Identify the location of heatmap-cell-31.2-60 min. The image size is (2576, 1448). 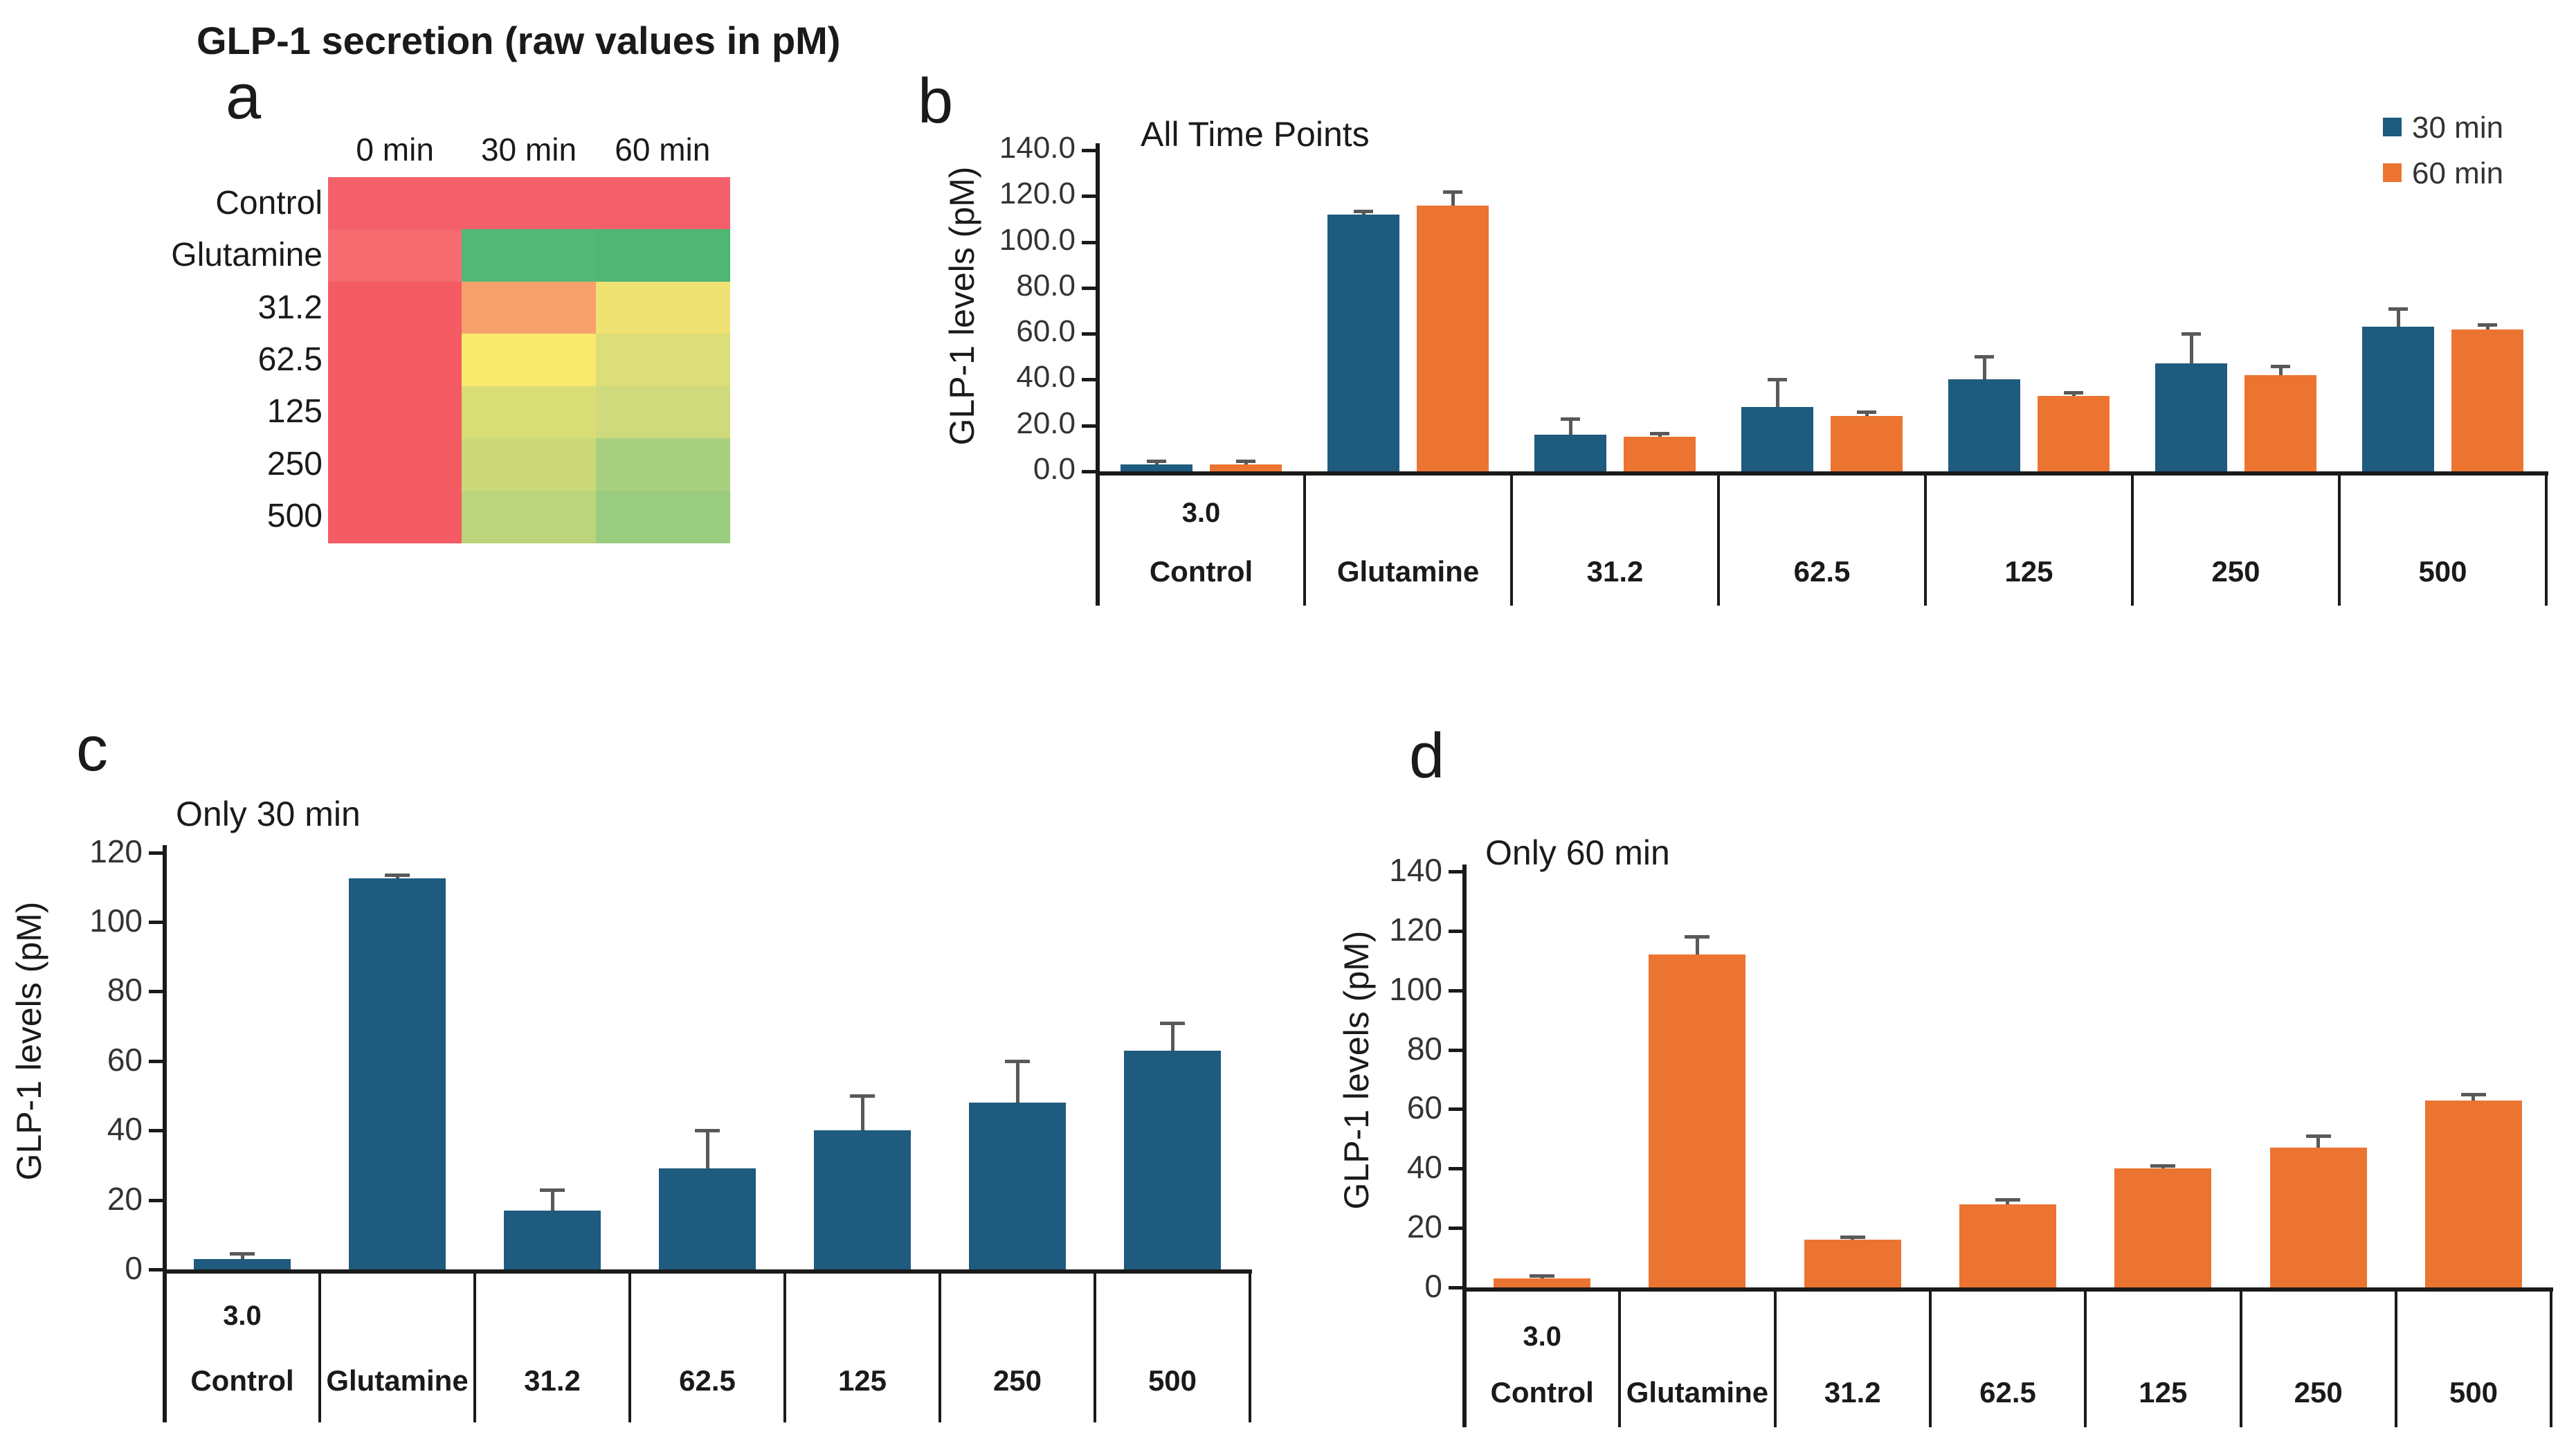
(662, 308).